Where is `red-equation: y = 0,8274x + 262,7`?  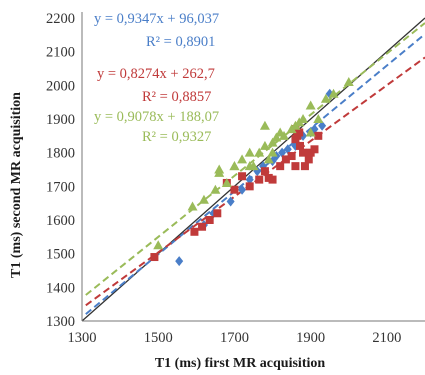
red-equation: y = 0,8274x + 262,7 is located at coordinates (156, 74).